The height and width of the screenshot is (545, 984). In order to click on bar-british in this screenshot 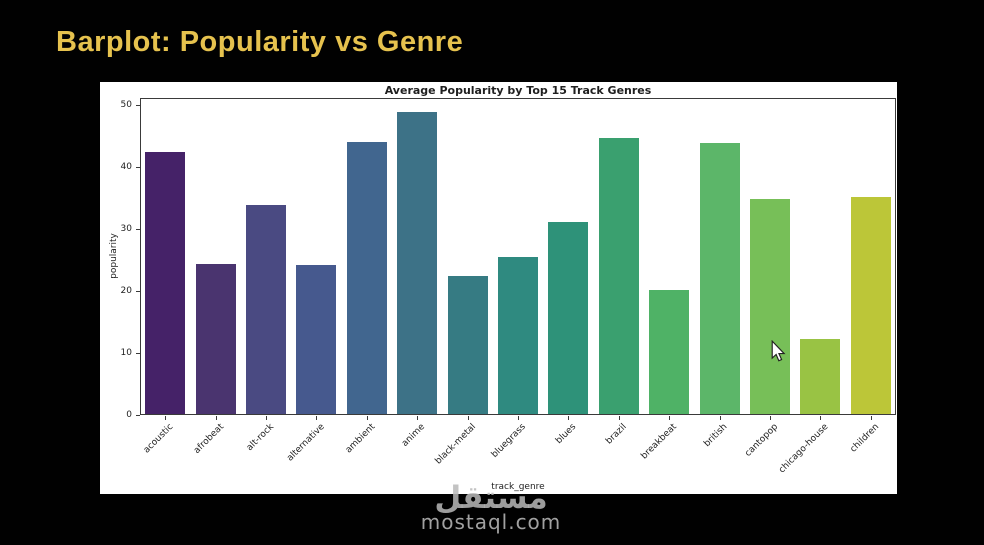, I will do `click(719, 278)`.